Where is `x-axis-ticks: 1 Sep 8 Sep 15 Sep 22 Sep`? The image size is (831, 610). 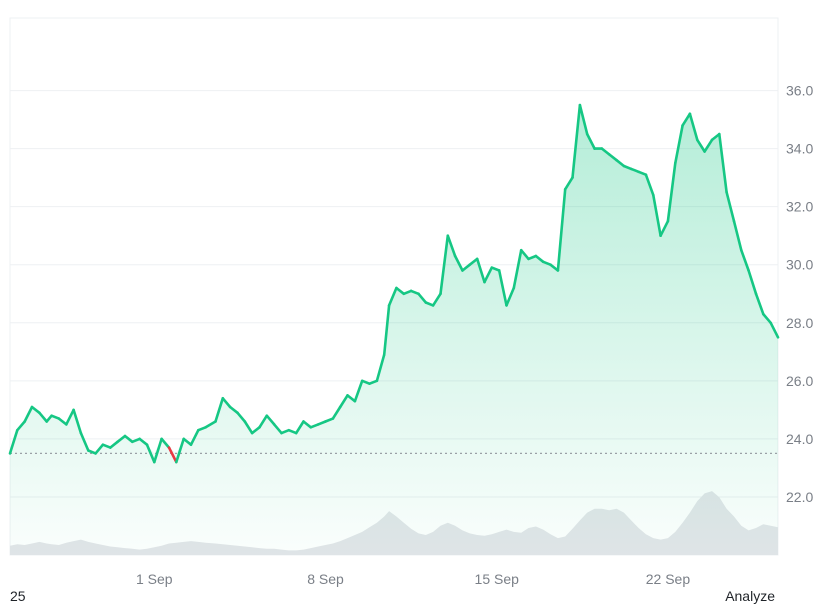 x-axis-ticks: 1 Sep 8 Sep 15 Sep 22 Sep is located at coordinates (413, 579).